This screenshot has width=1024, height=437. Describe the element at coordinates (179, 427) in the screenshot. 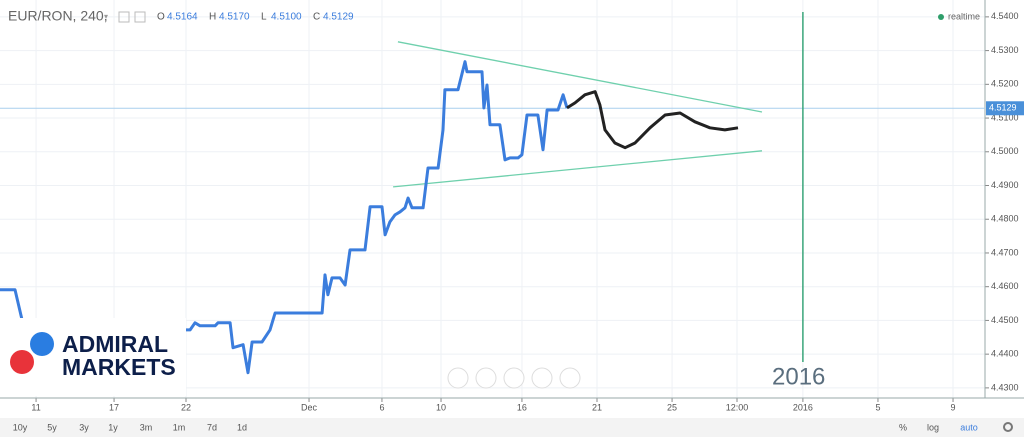

I see `range-button: 1m` at that location.